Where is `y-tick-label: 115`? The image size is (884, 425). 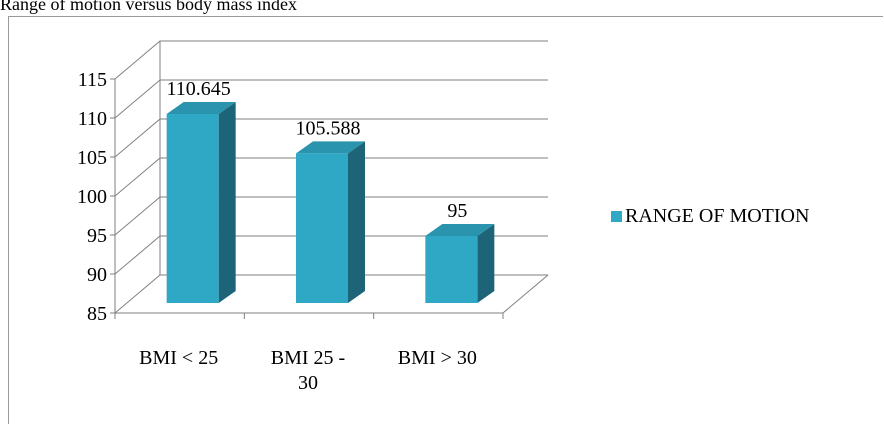 y-tick-label: 115 is located at coordinates (92, 80).